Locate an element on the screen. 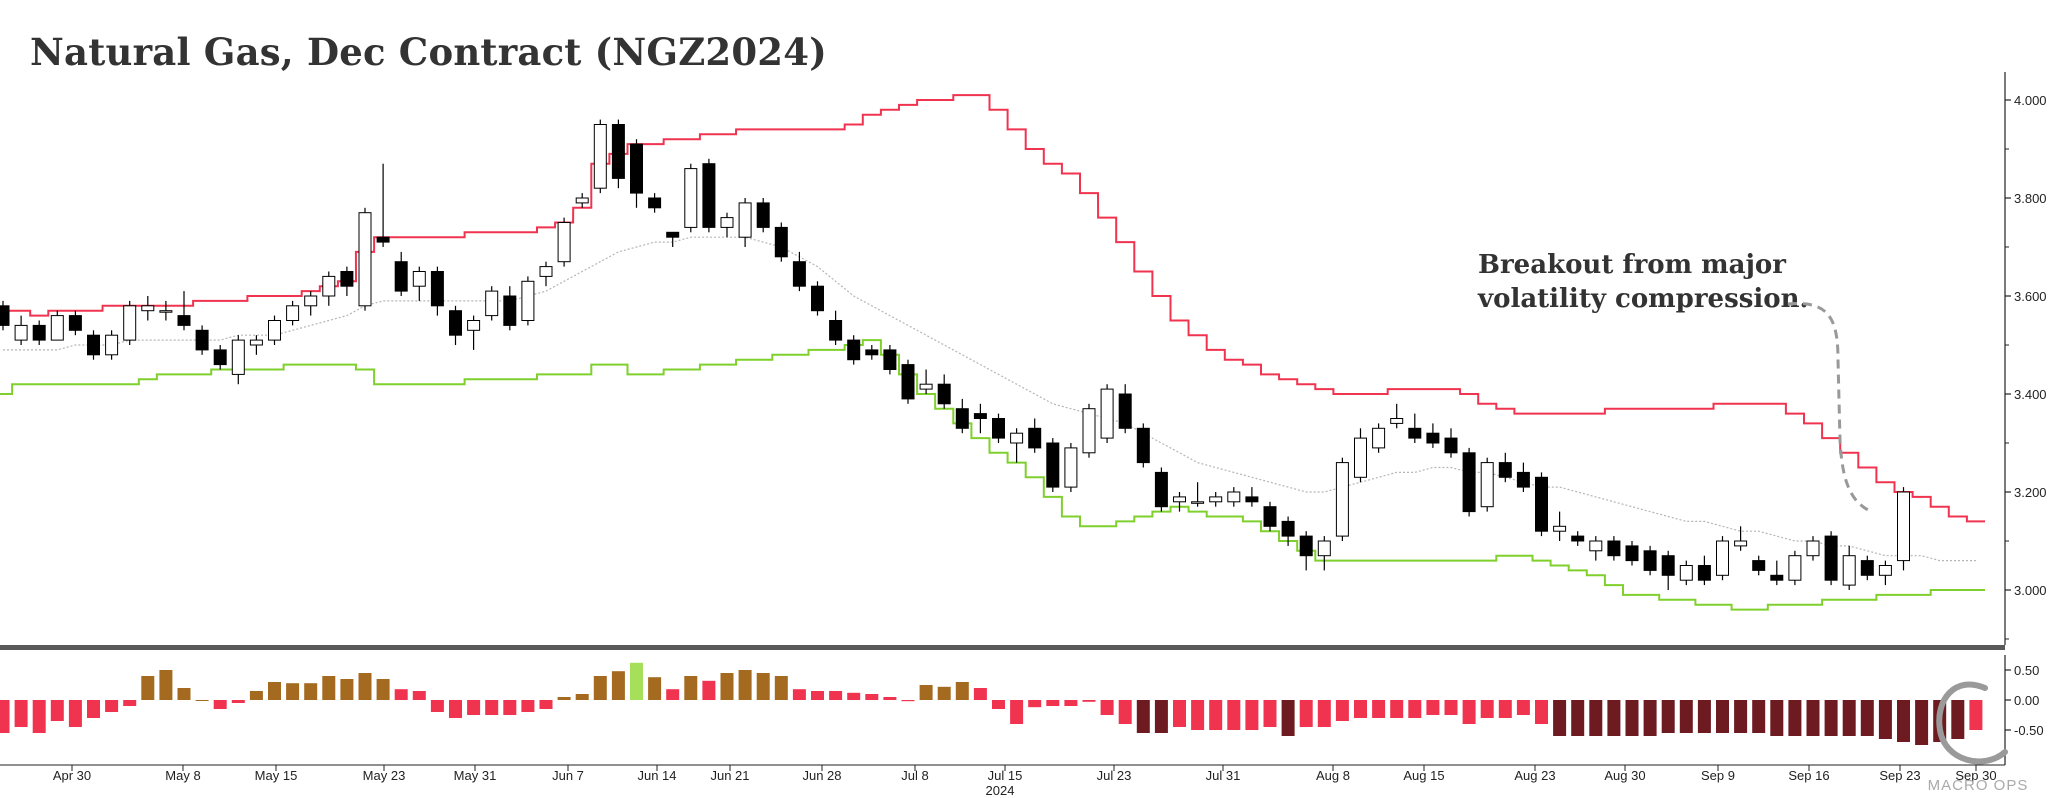  x-tick-label: Sep 9 is located at coordinates (1718, 775).